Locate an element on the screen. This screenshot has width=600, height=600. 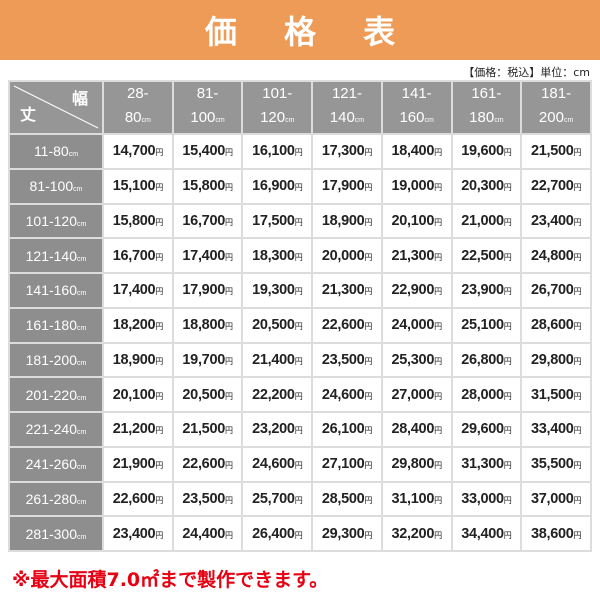
price-cell: 38,600円 is located at coordinates (556, 533).